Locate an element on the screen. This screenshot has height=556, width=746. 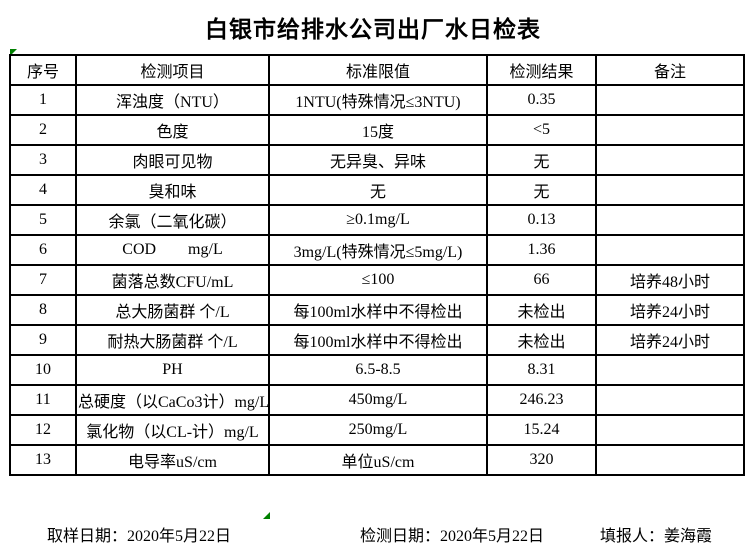
table-row: 8 总大肠菌群 个/L 每100ml水样中不得检出 未检出 培养24小时 is located at coordinates (377, 310).